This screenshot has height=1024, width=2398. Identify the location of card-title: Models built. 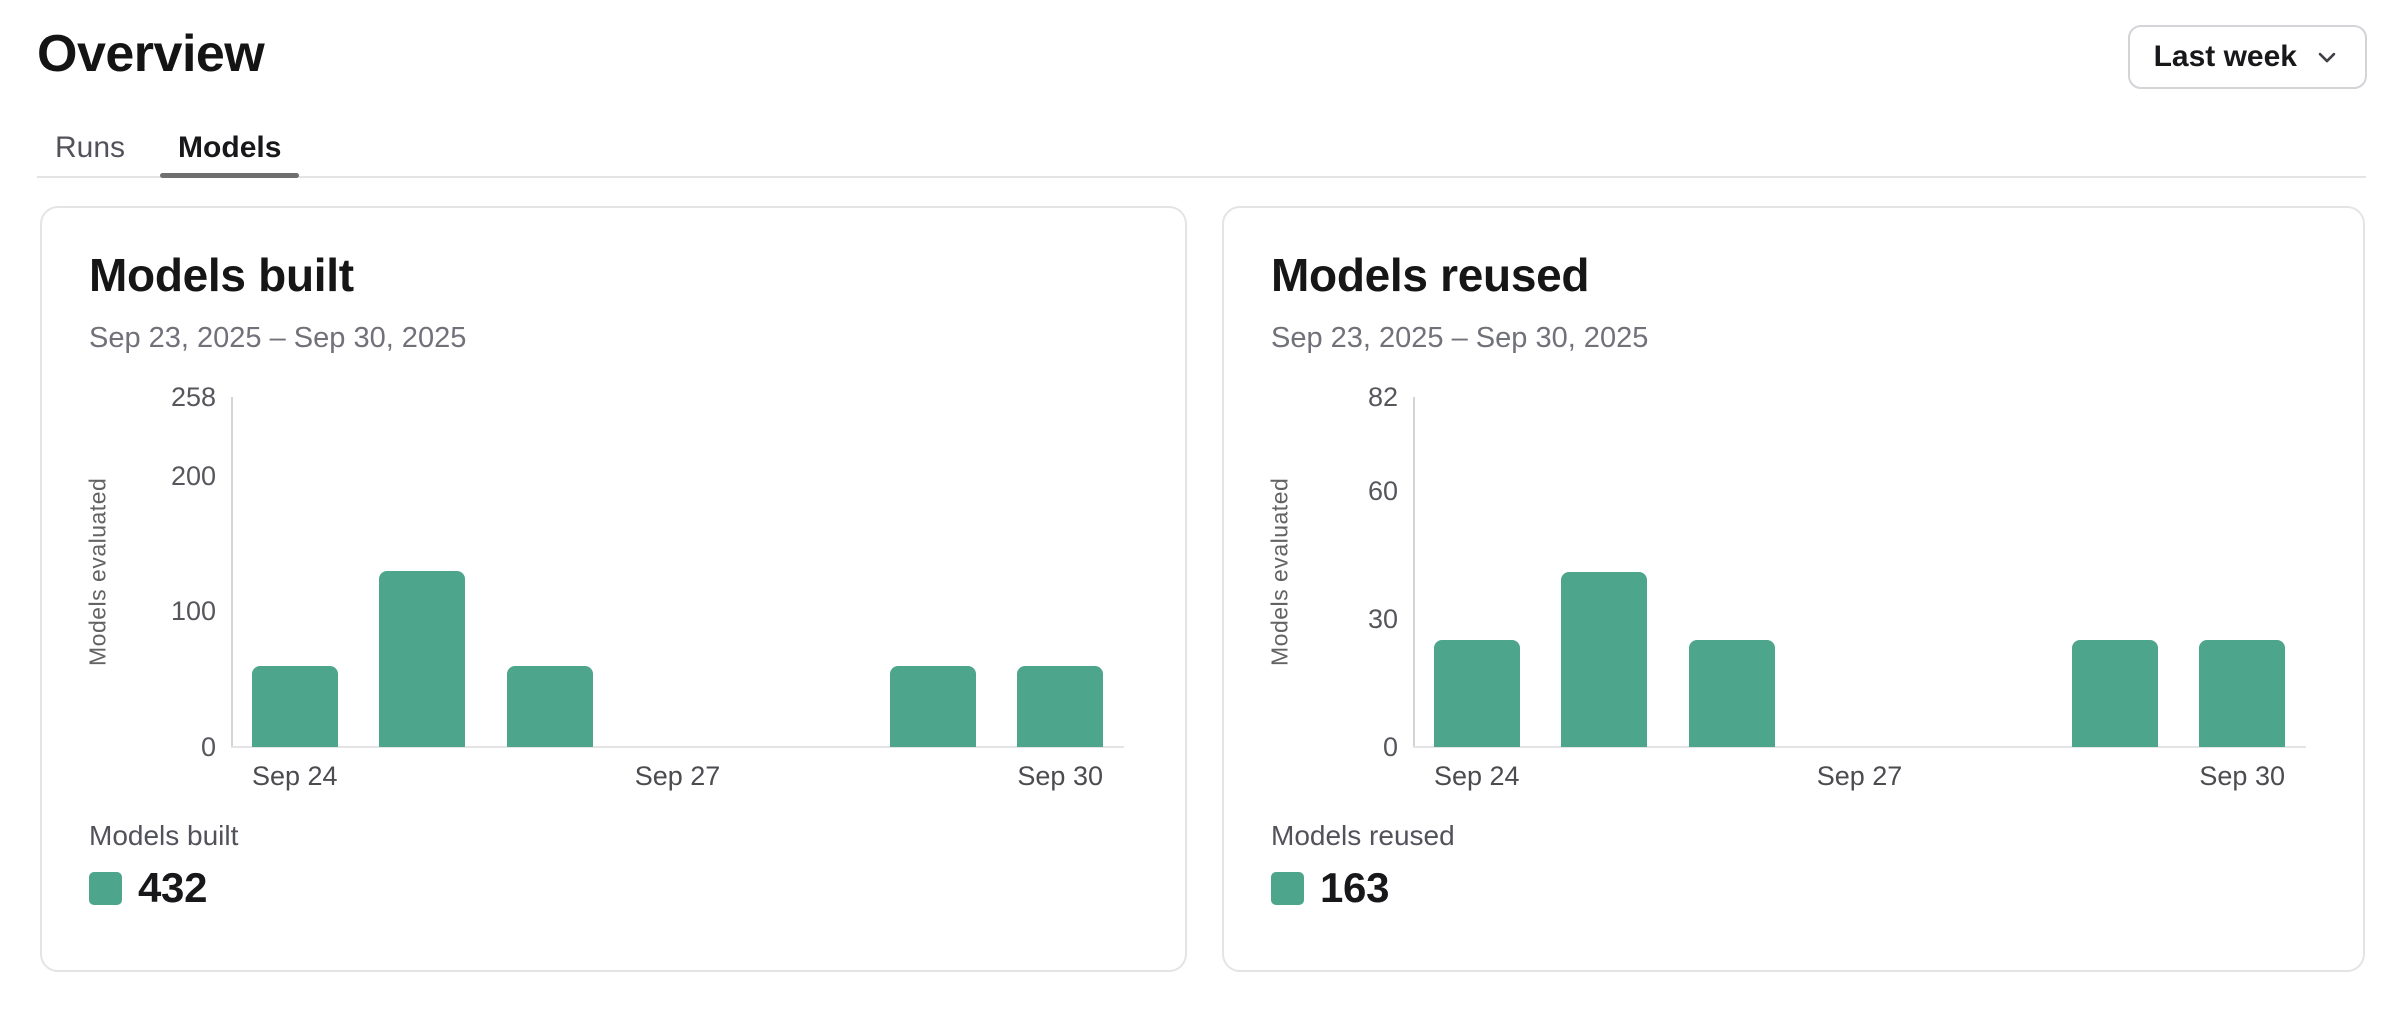
(221, 275).